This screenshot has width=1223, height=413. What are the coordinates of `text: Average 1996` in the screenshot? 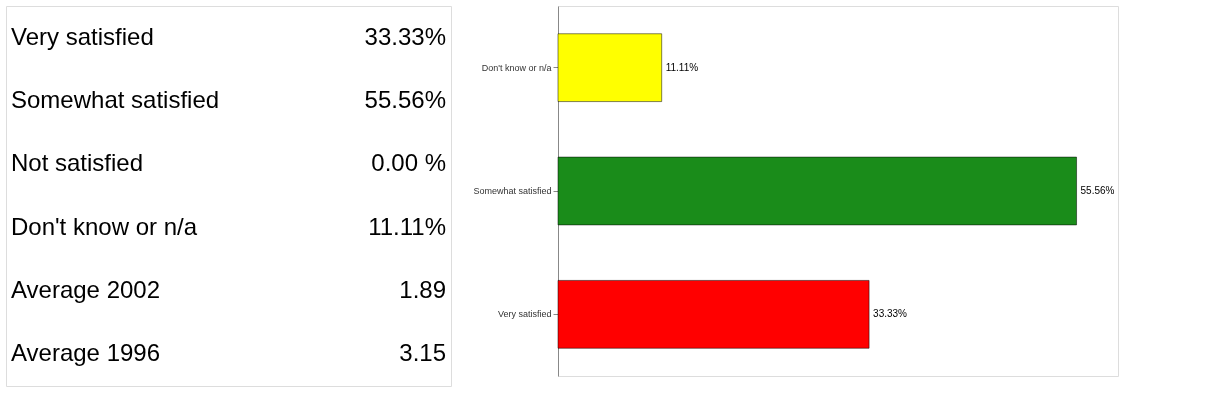 It's located at (86, 353).